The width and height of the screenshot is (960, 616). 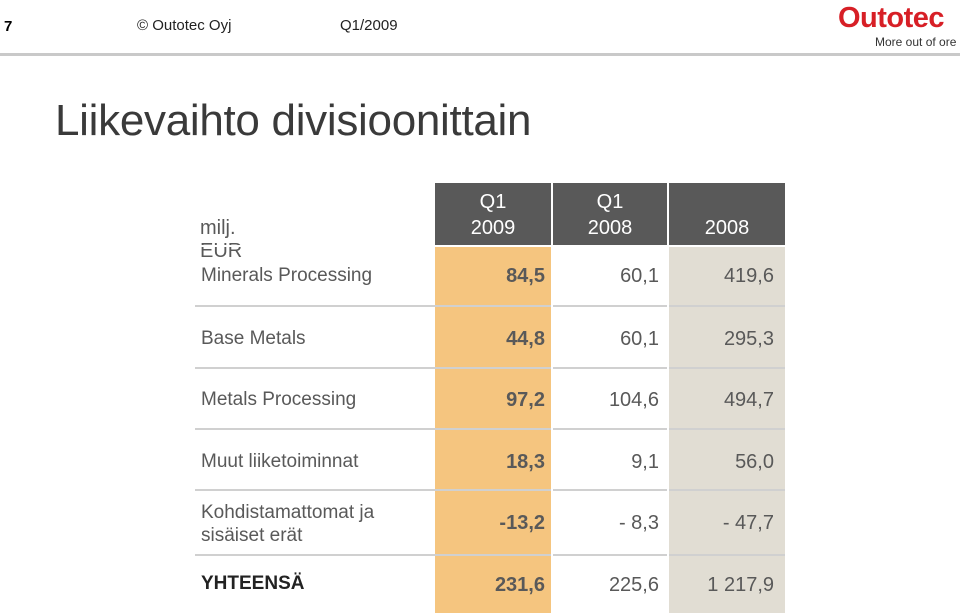 What do you see at coordinates (525, 339) in the screenshot?
I see `value-q1-2009: 44,8` at bounding box center [525, 339].